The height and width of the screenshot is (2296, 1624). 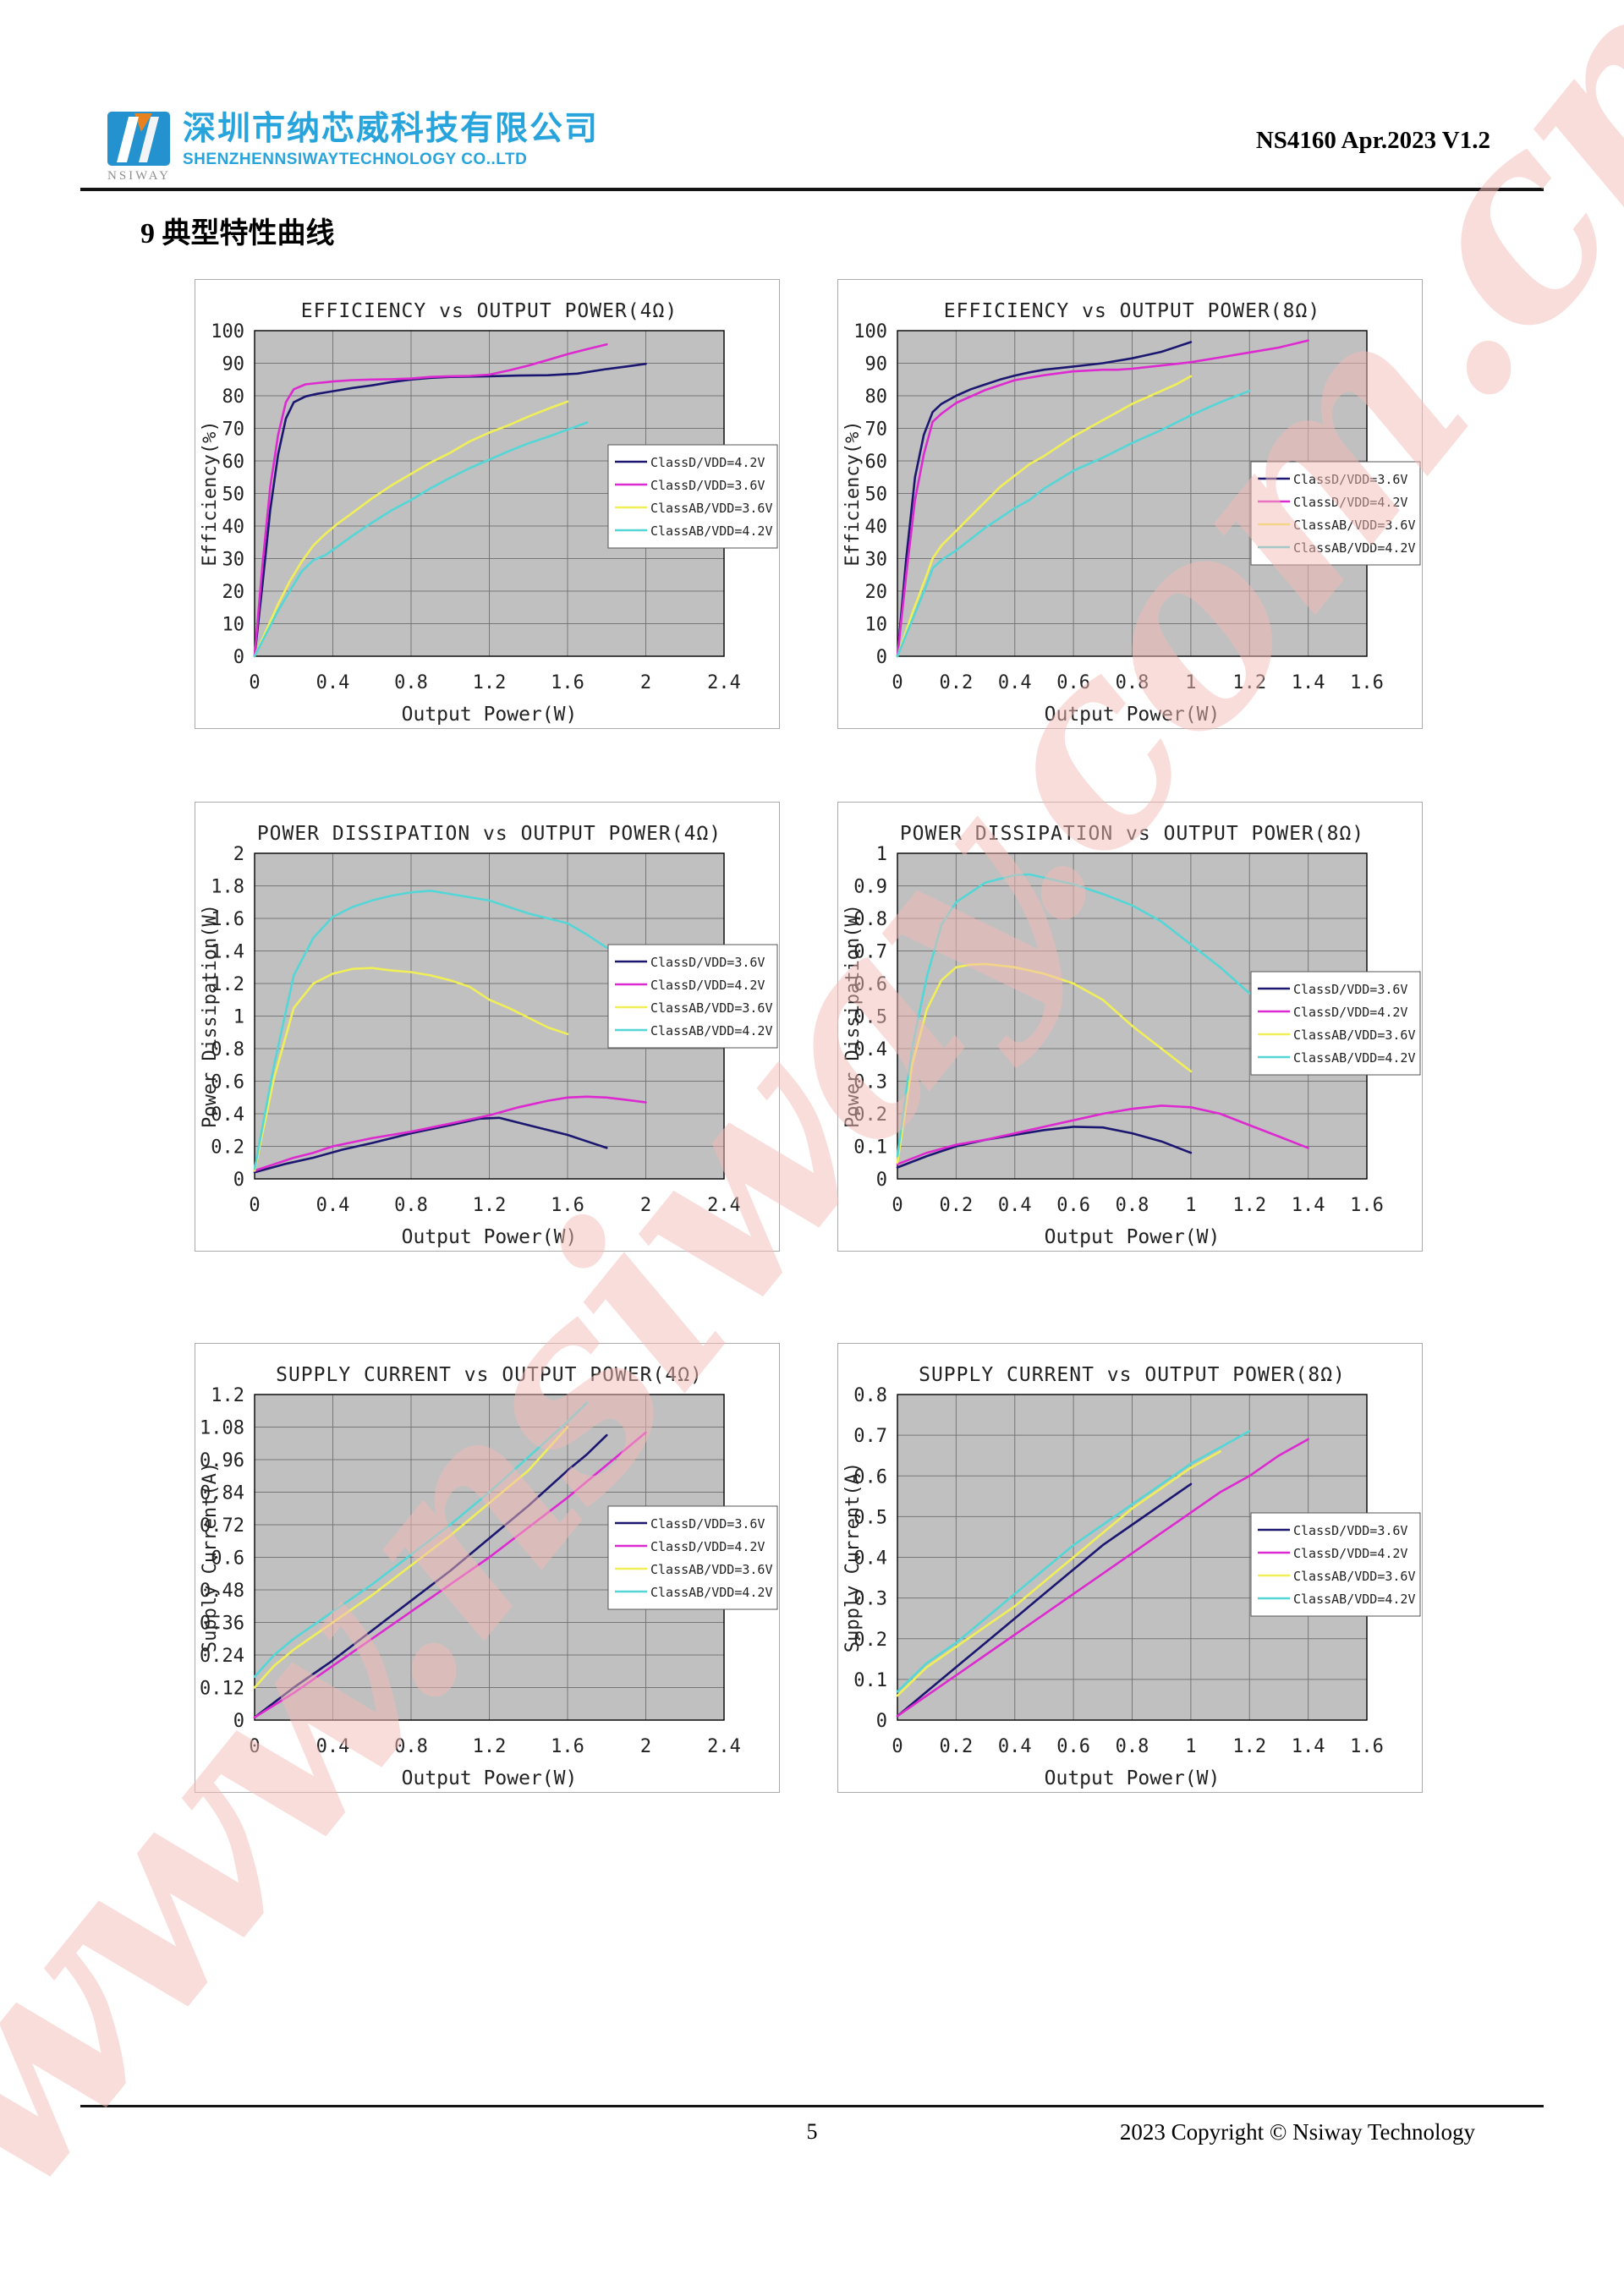 What do you see at coordinates (877, 625) in the screenshot?
I see `svg-text: 10` at bounding box center [877, 625].